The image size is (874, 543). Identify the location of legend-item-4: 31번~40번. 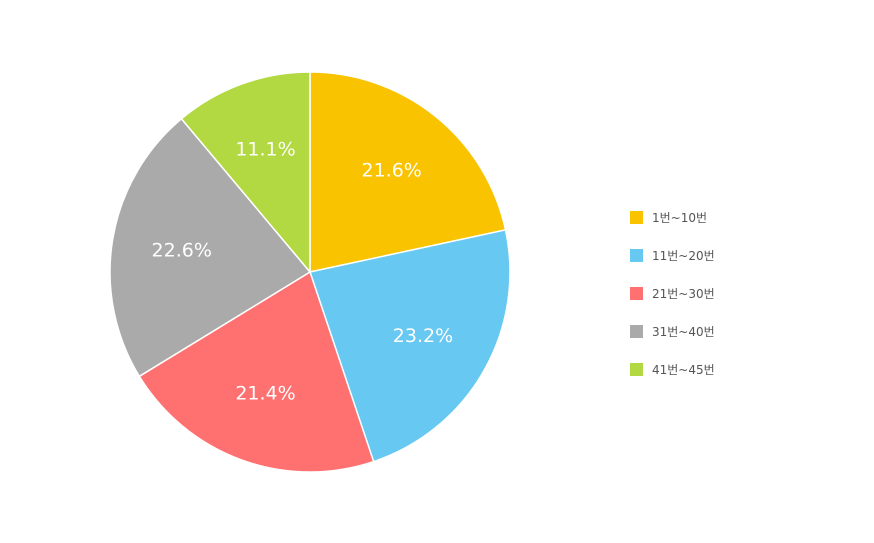
(730, 331).